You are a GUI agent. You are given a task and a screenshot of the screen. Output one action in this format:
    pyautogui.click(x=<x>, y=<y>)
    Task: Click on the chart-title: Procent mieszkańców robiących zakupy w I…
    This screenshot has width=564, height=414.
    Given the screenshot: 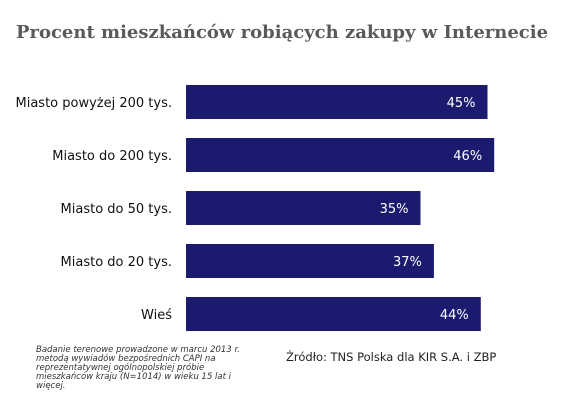 What is the action you would take?
    pyautogui.click(x=282, y=32)
    